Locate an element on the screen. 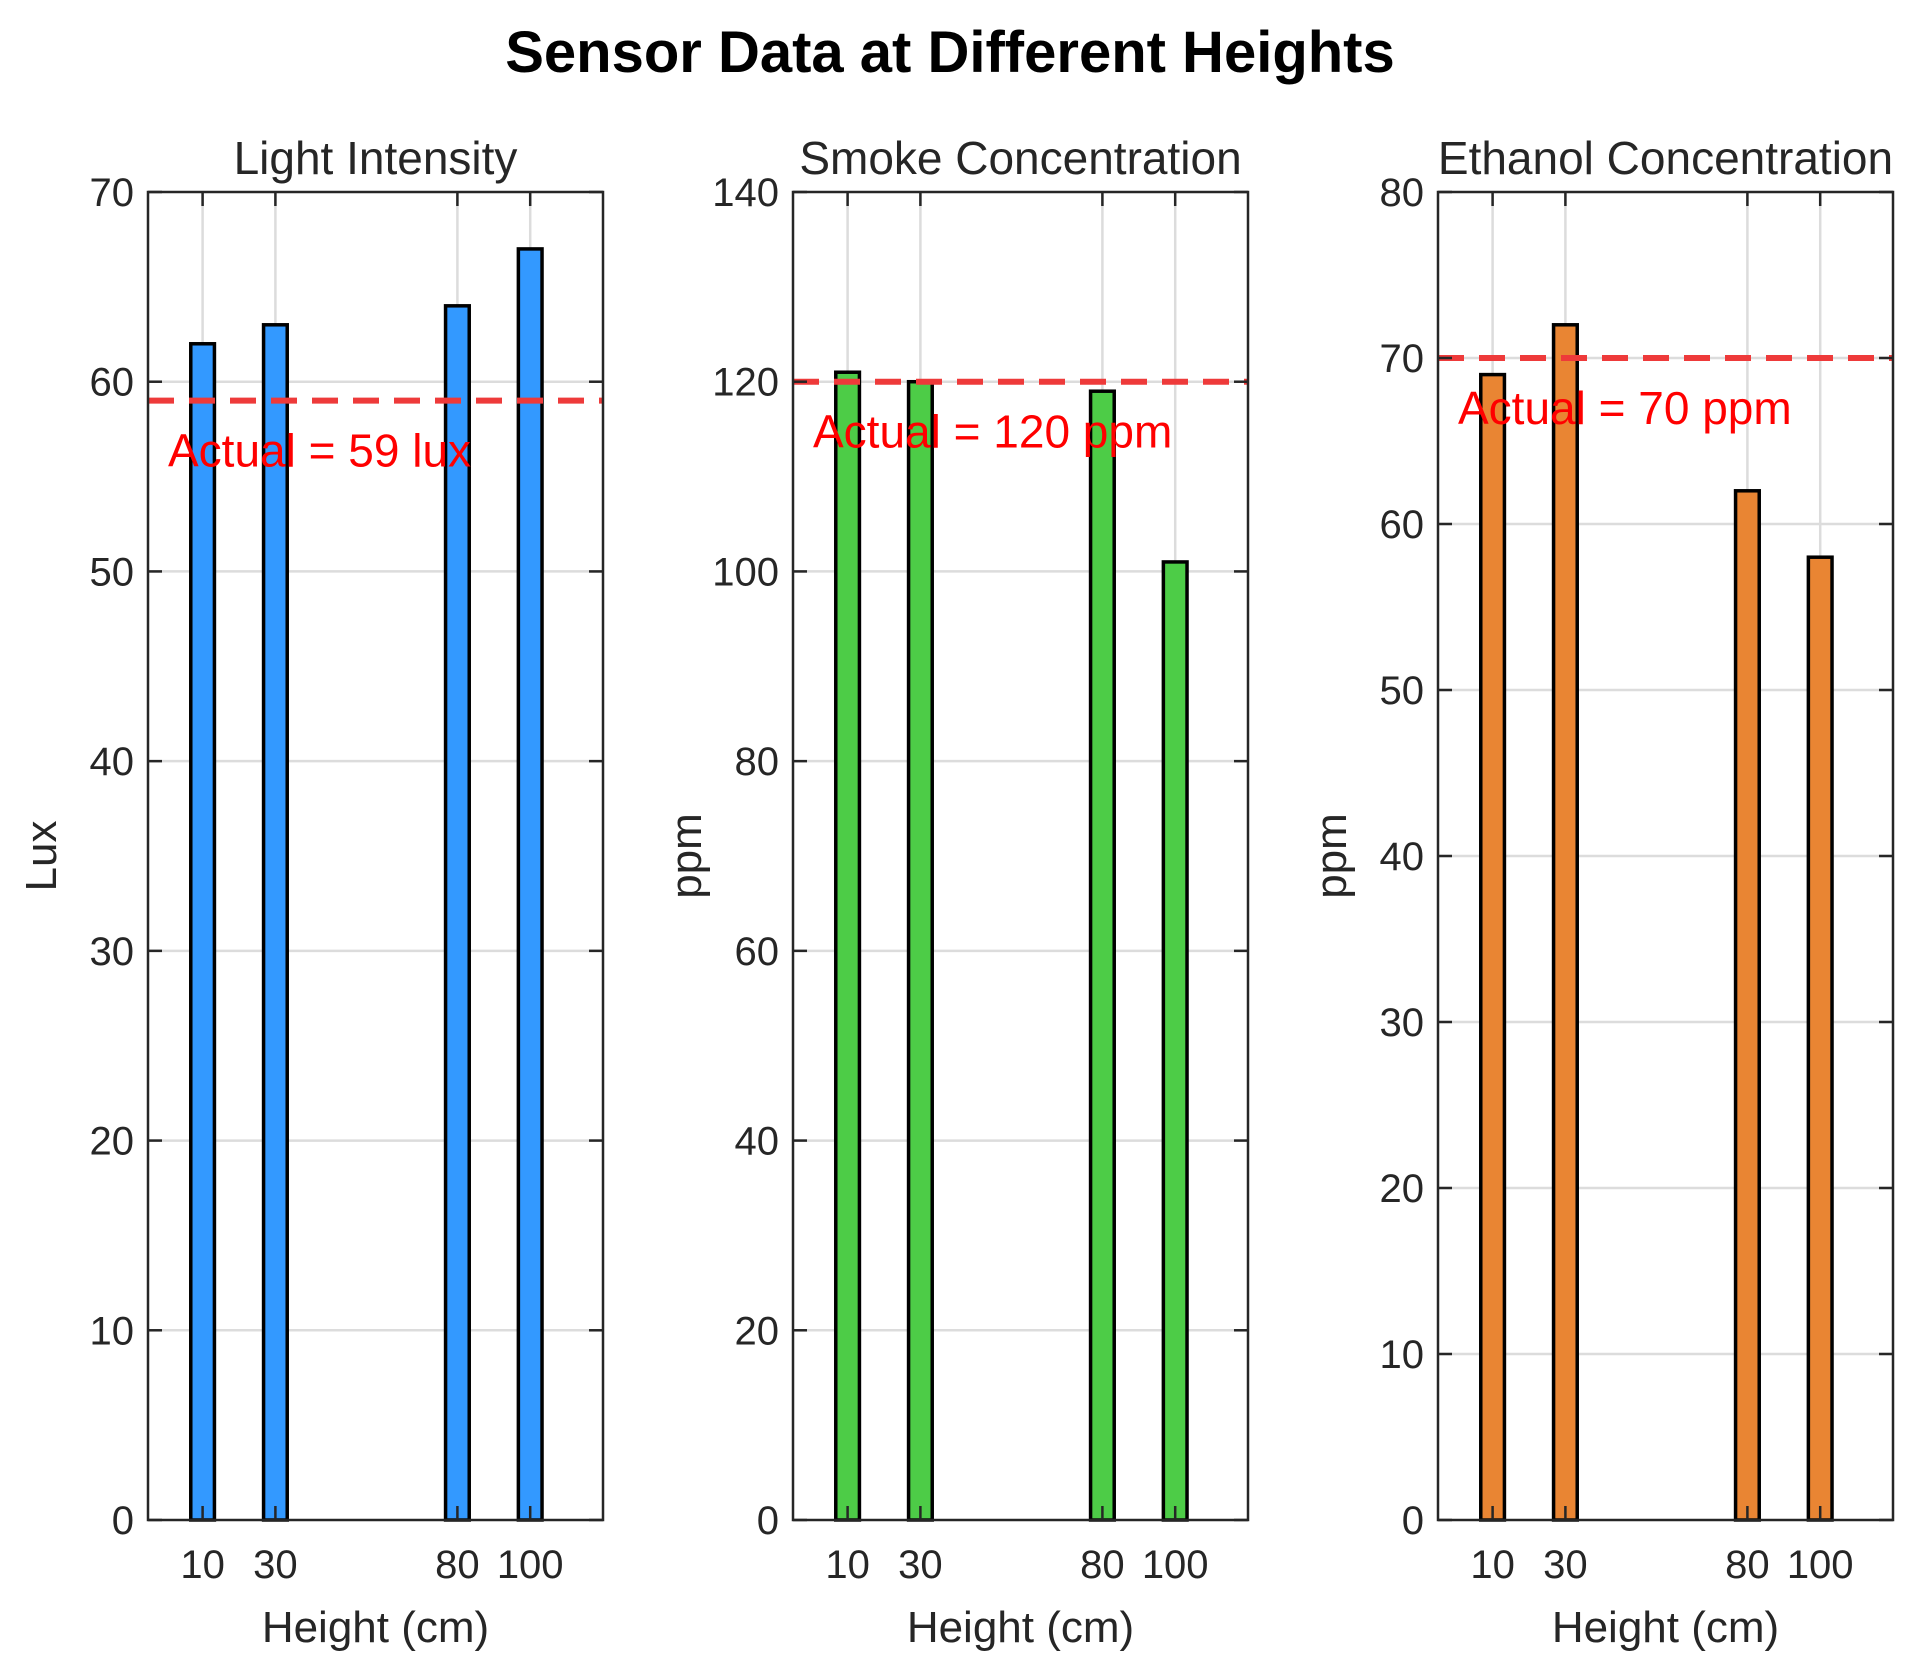 The height and width of the screenshot is (1661, 1923). reference-annotation: Actual = 120 ppm is located at coordinates (992, 432).